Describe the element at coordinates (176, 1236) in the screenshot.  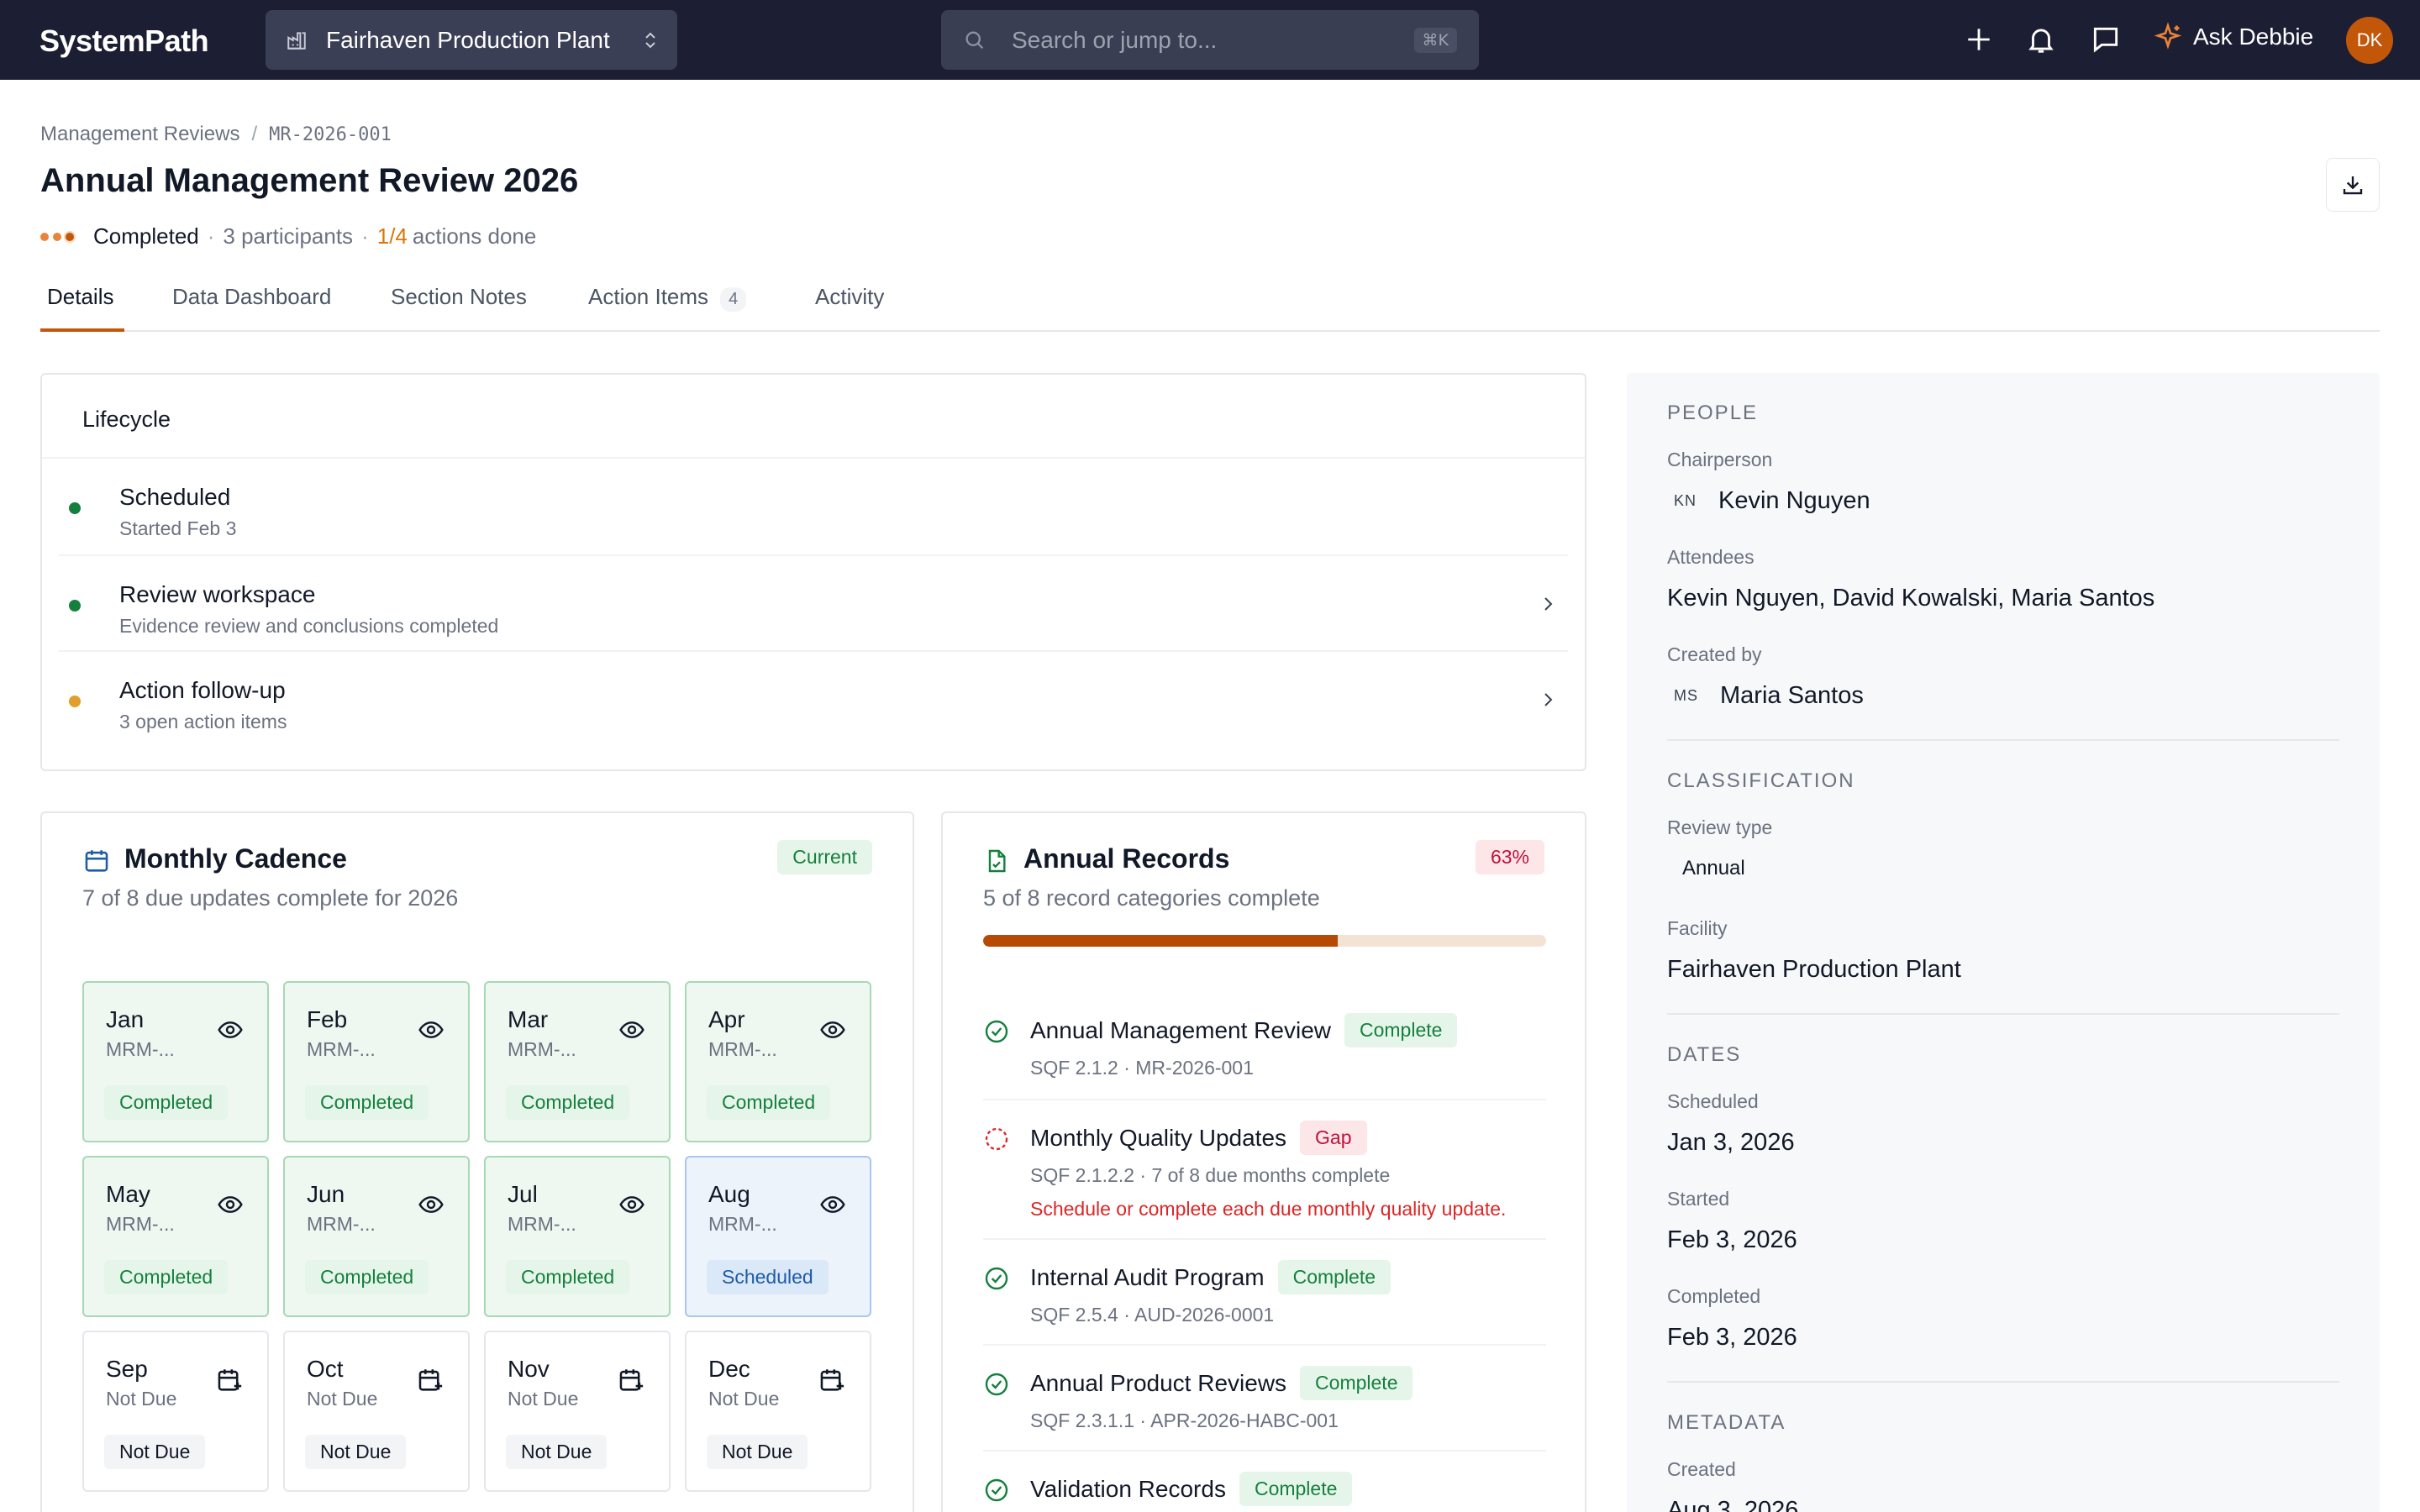
I see `month-tile-may: May MRM-... Completed` at that location.